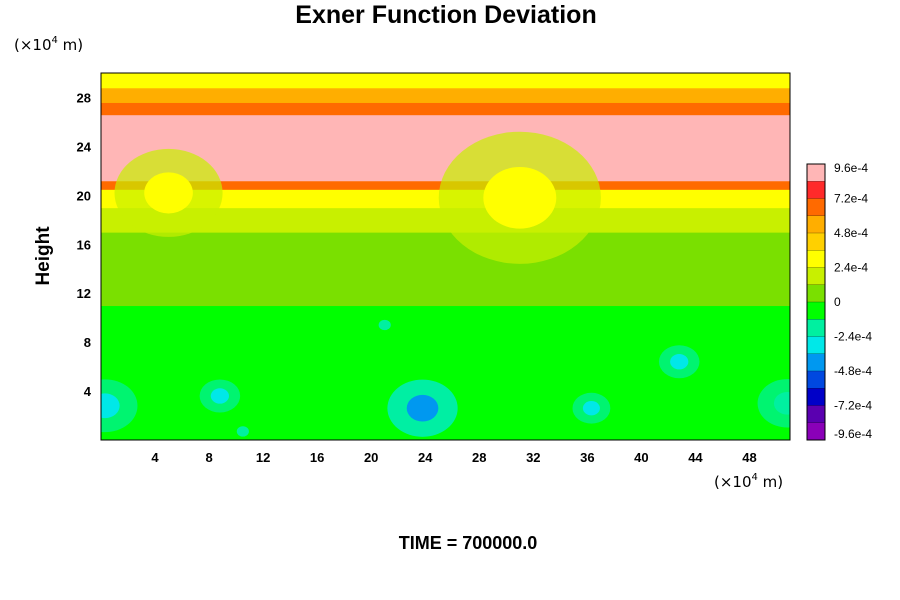  Describe the element at coordinates (84, 146) in the screenshot. I see `y-tick-label: 24` at that location.